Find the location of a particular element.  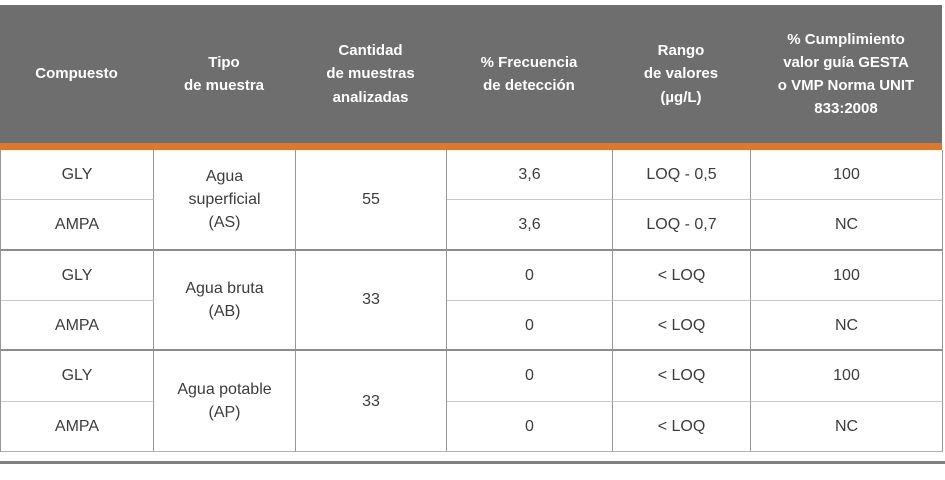

header-frecuencia-deteccion: % Frecuencia de detección is located at coordinates (529, 73).